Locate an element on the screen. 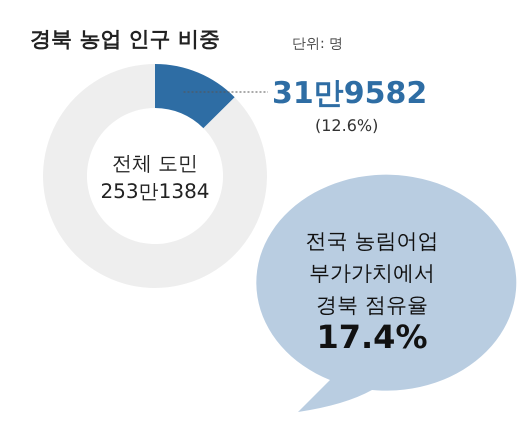  text: 전국 농림어업 부가가치에서 경북 점유율 17.4% is located at coordinates (372, 292).